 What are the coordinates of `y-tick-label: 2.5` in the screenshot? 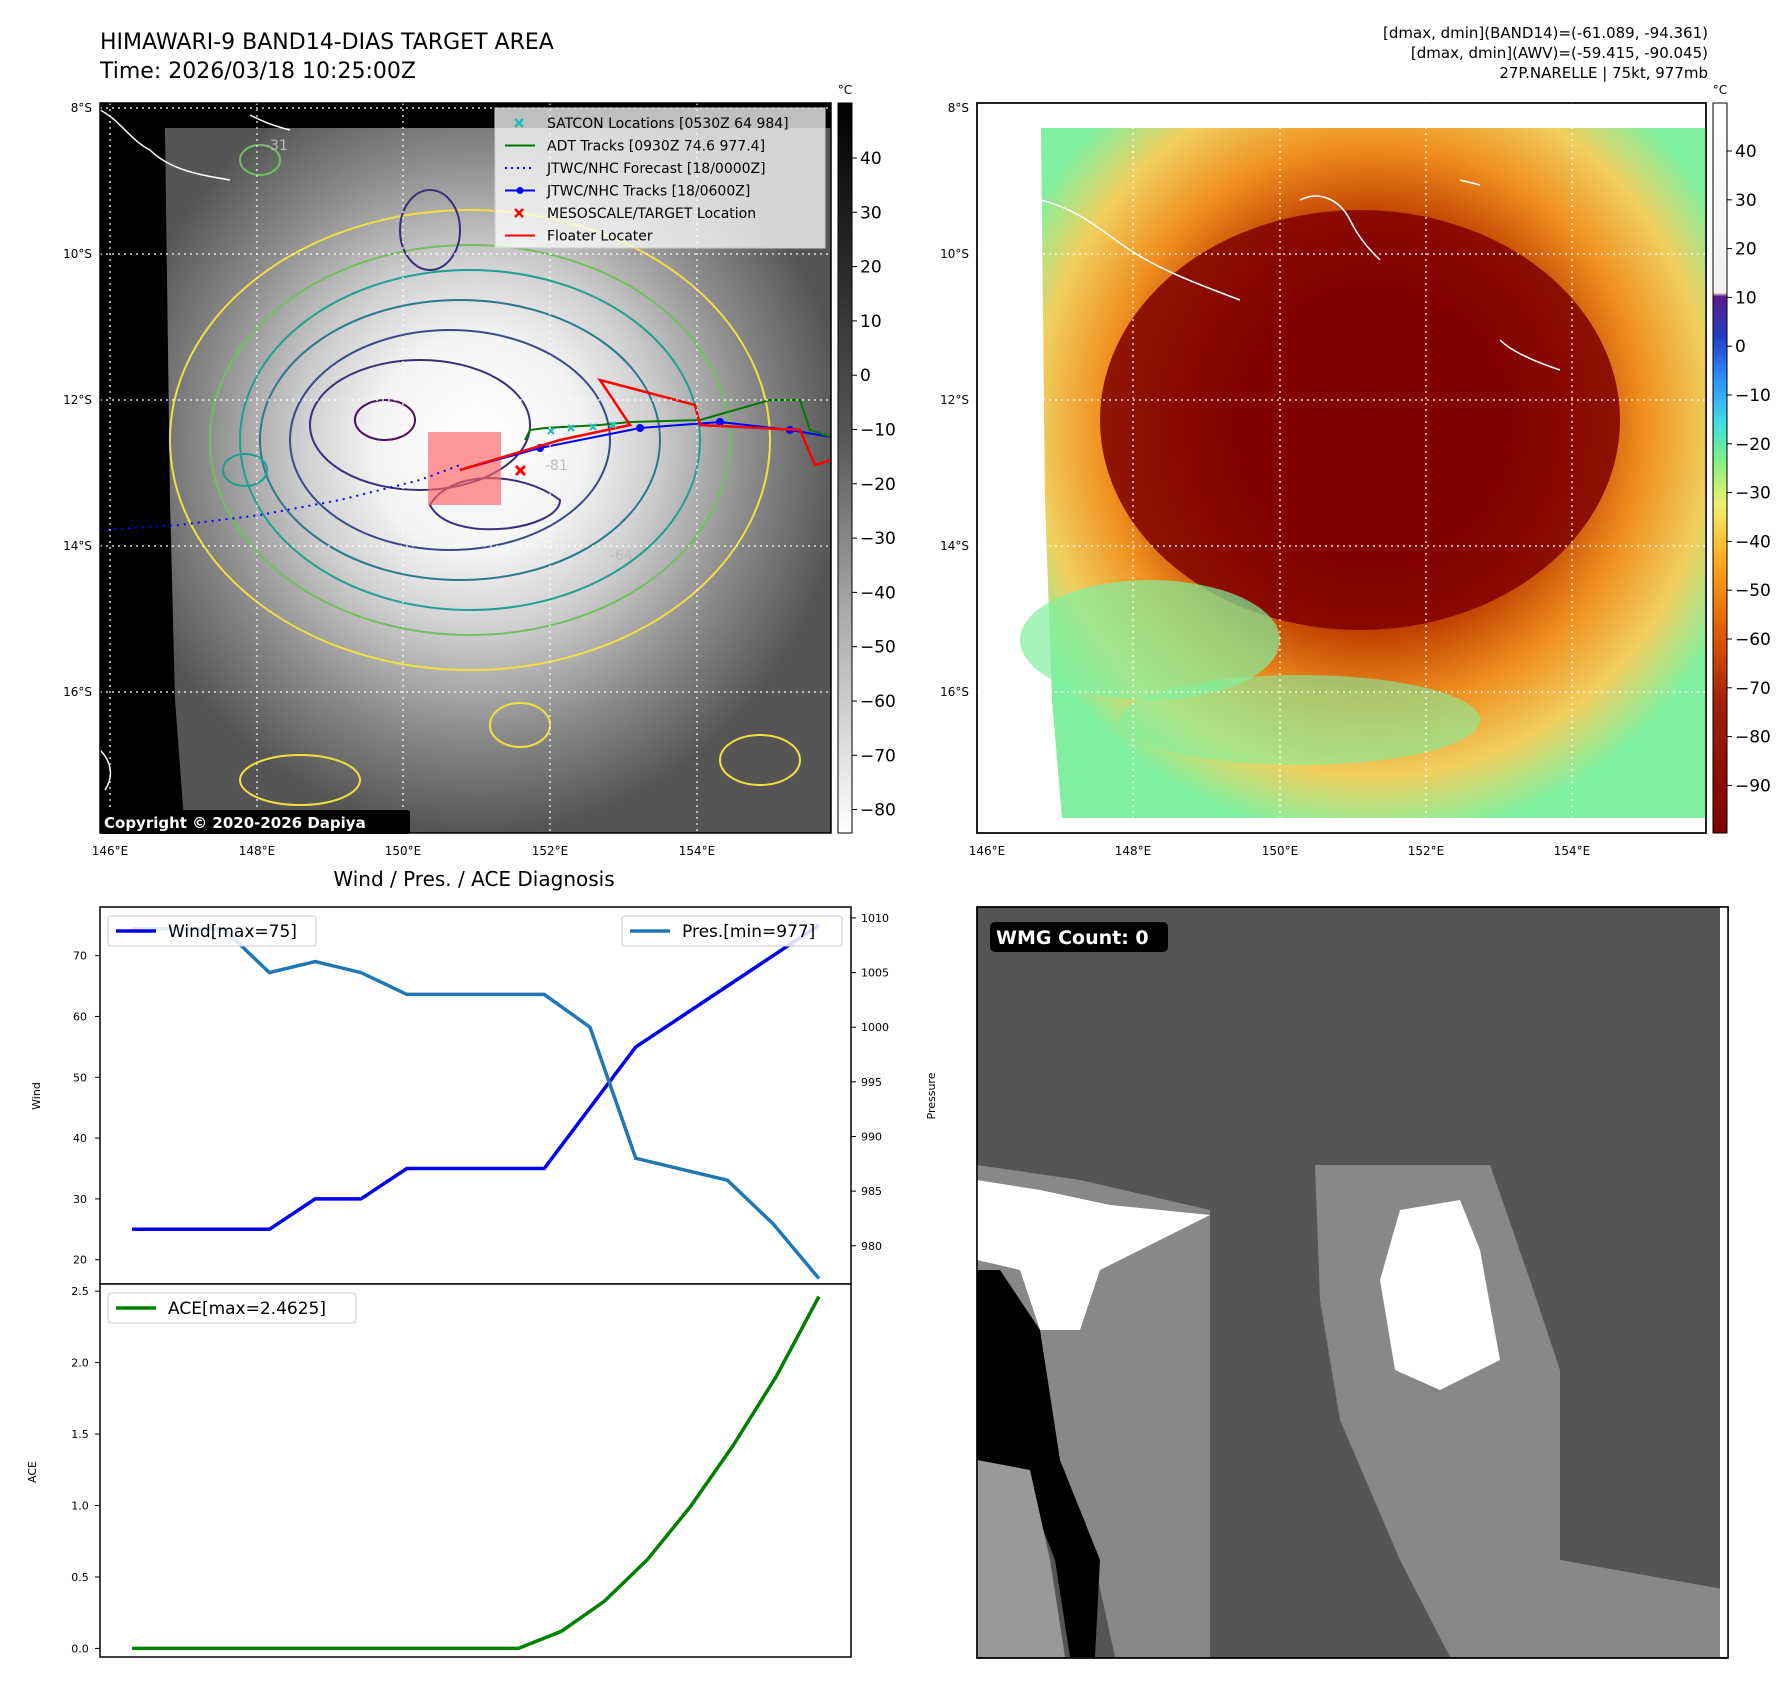 It's located at (80, 1291).